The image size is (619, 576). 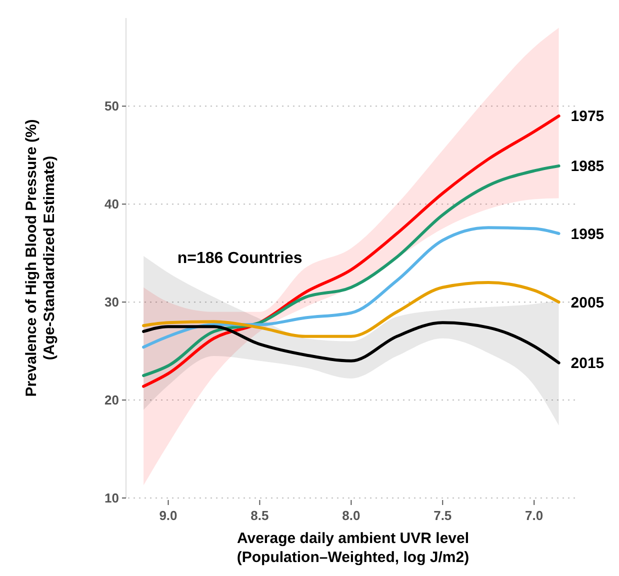 I want to click on series-label: 2005, so click(x=587, y=303).